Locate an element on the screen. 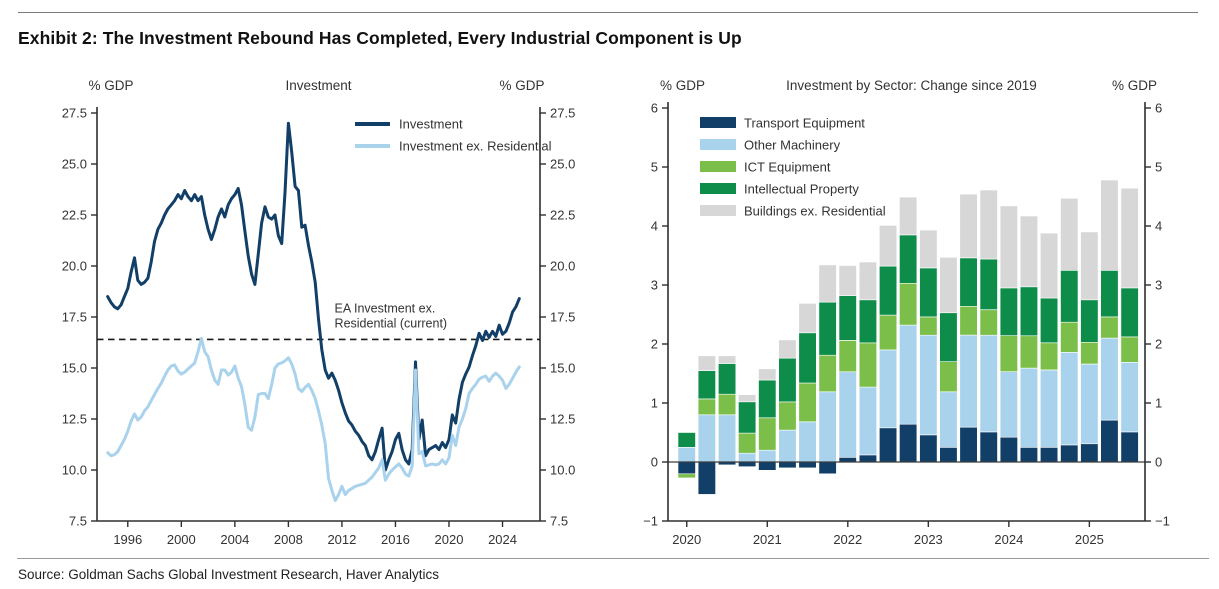  y-tick-label-left: 1 is located at coordinates (654, 403).